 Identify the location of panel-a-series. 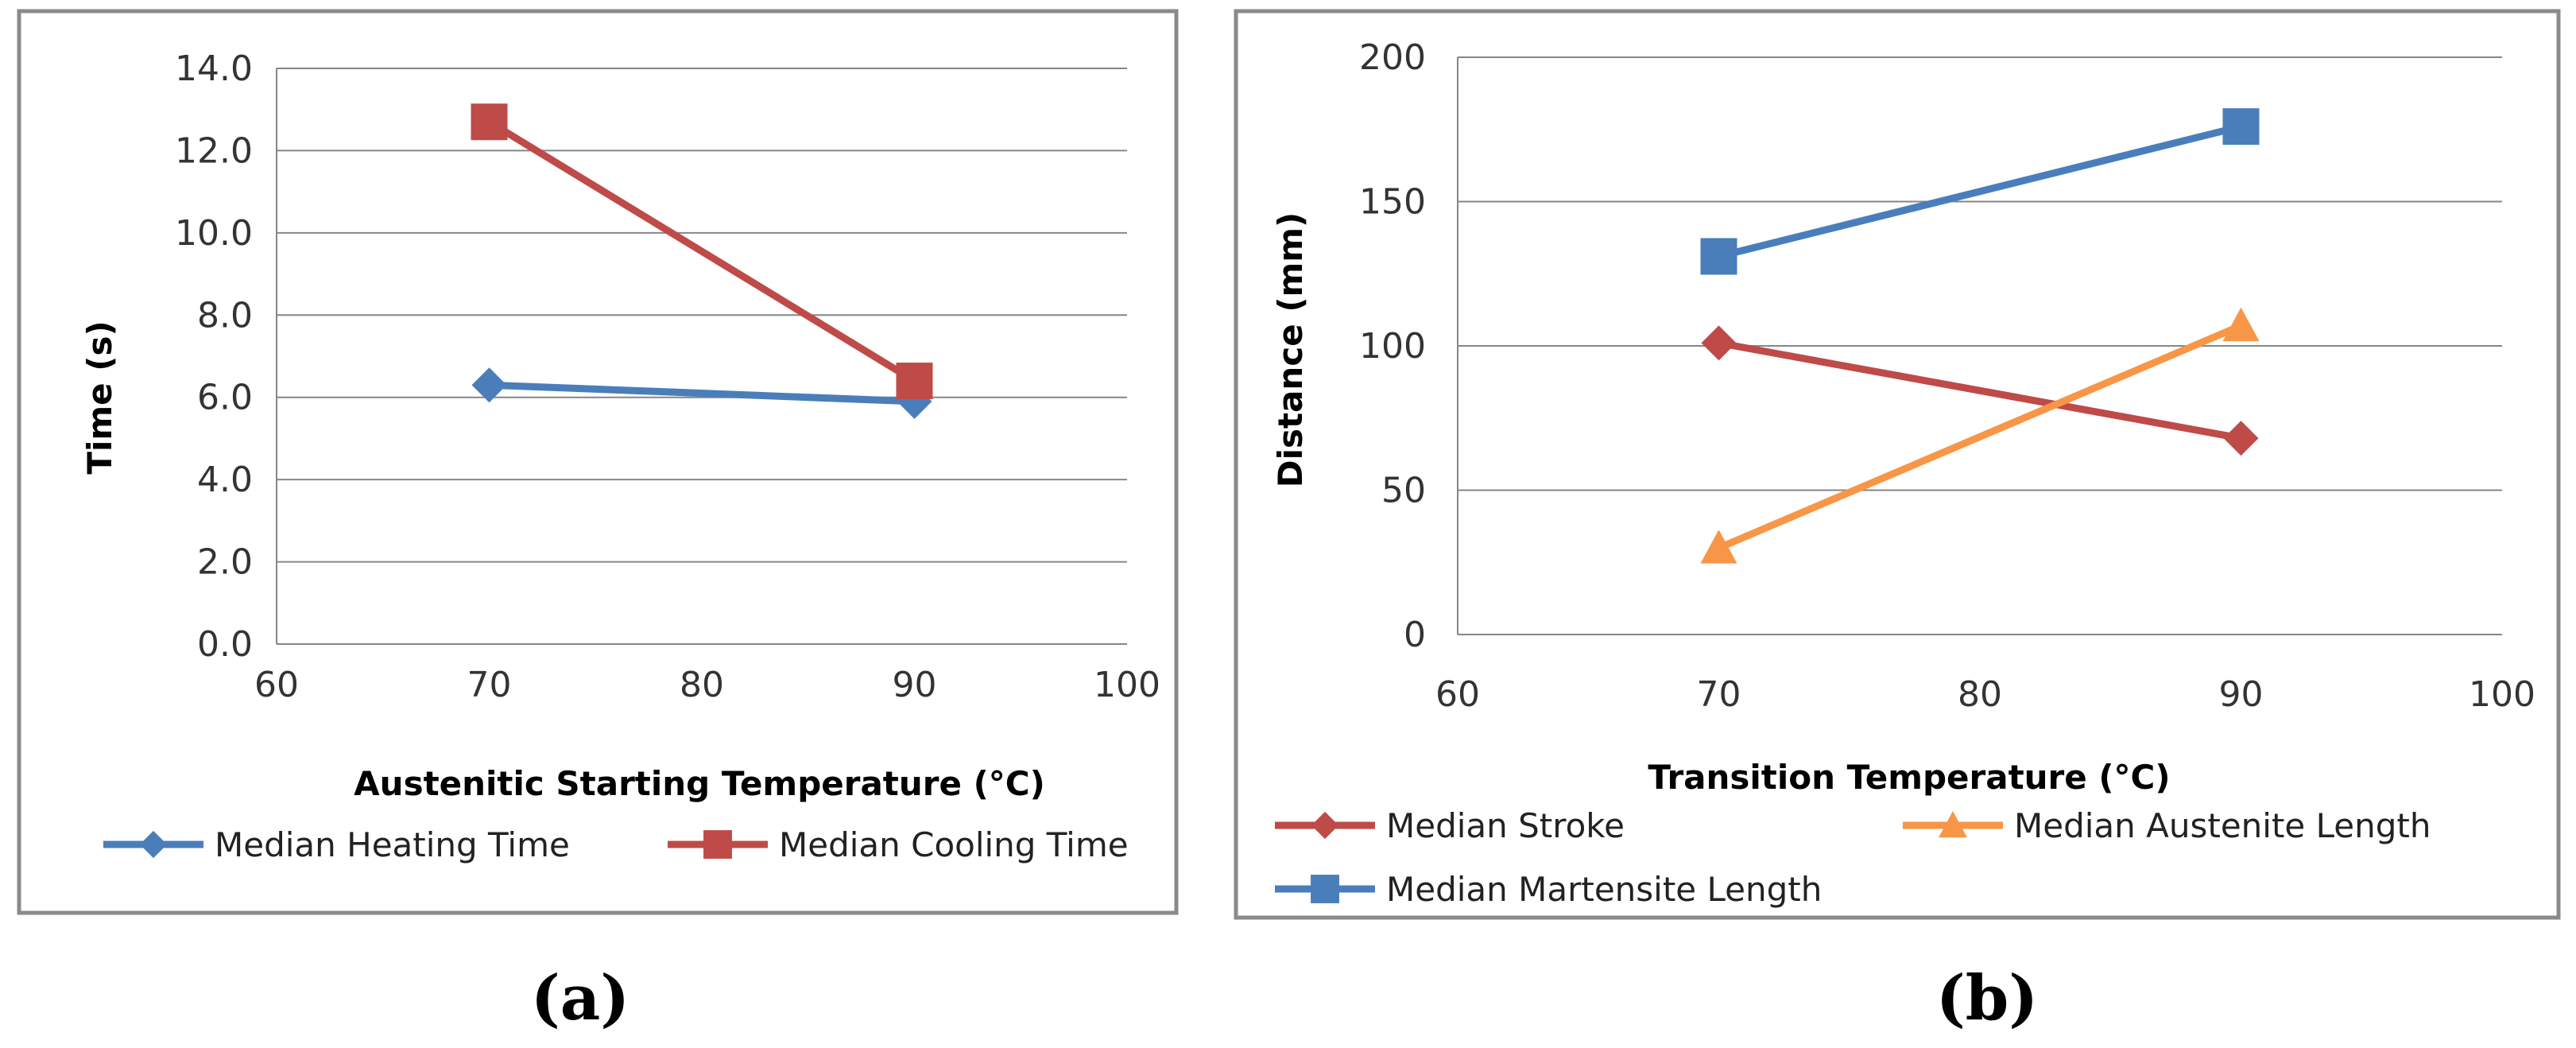
(702, 261).